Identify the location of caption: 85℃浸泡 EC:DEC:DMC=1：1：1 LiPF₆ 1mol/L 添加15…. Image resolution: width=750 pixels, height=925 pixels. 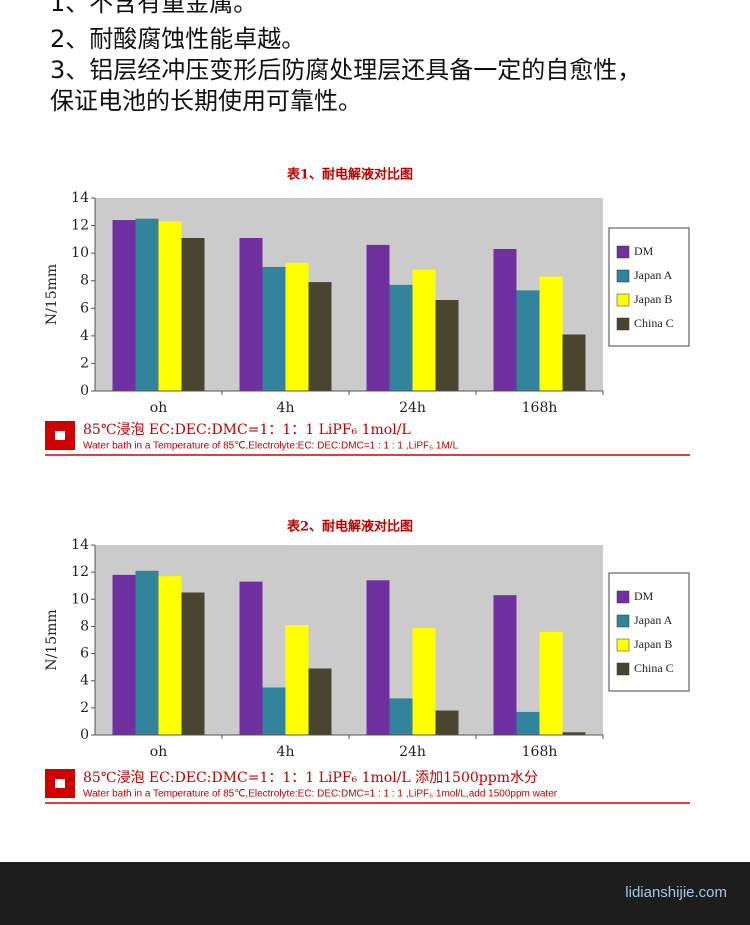
(310, 778).